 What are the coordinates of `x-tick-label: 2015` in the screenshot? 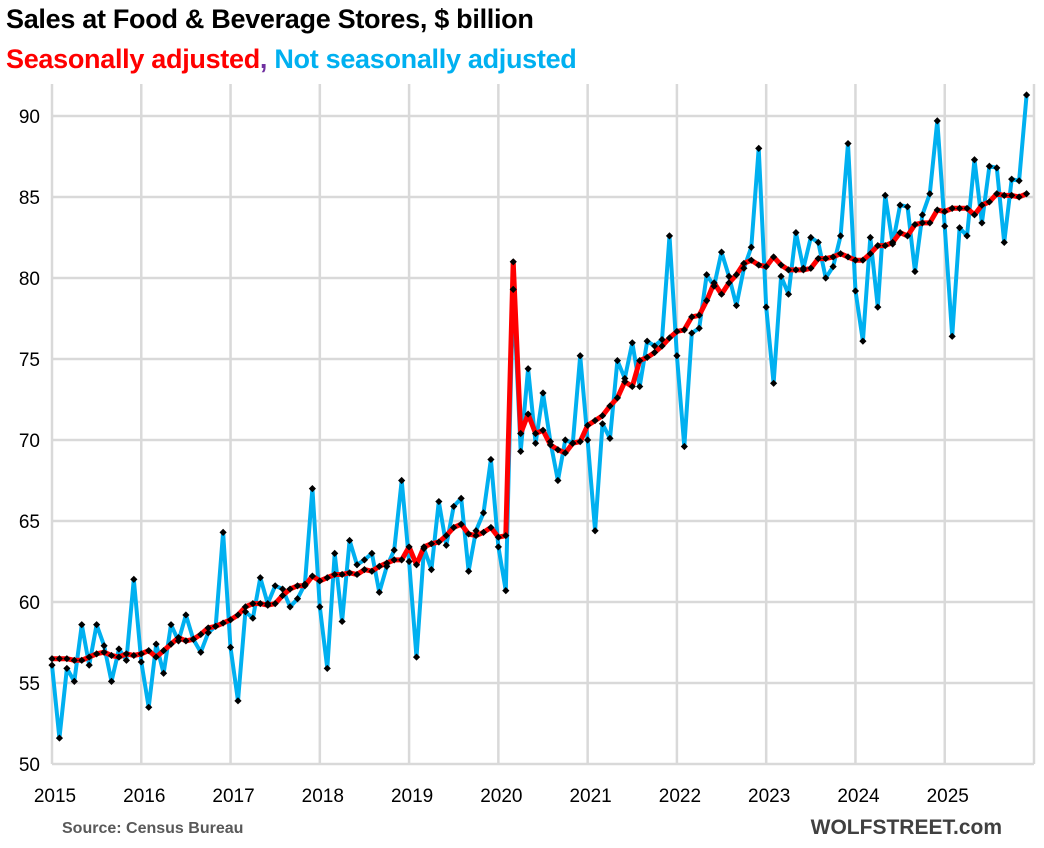 It's located at (55, 796).